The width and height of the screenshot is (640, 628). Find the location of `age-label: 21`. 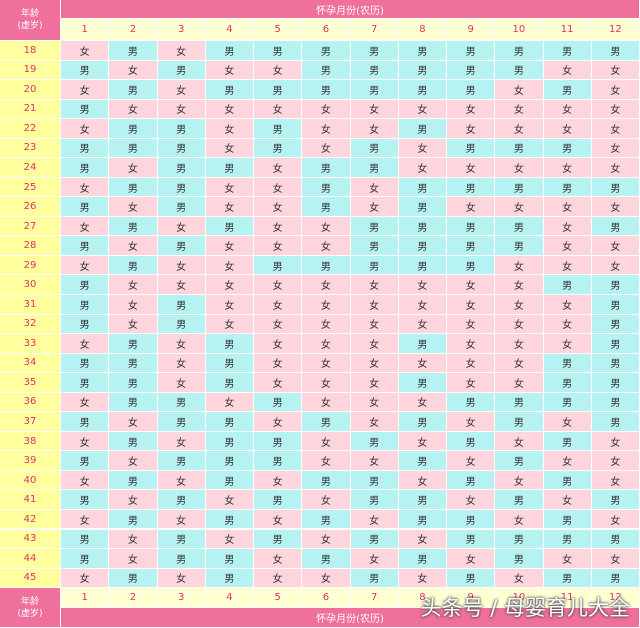

age-label: 21 is located at coordinates (30, 109).